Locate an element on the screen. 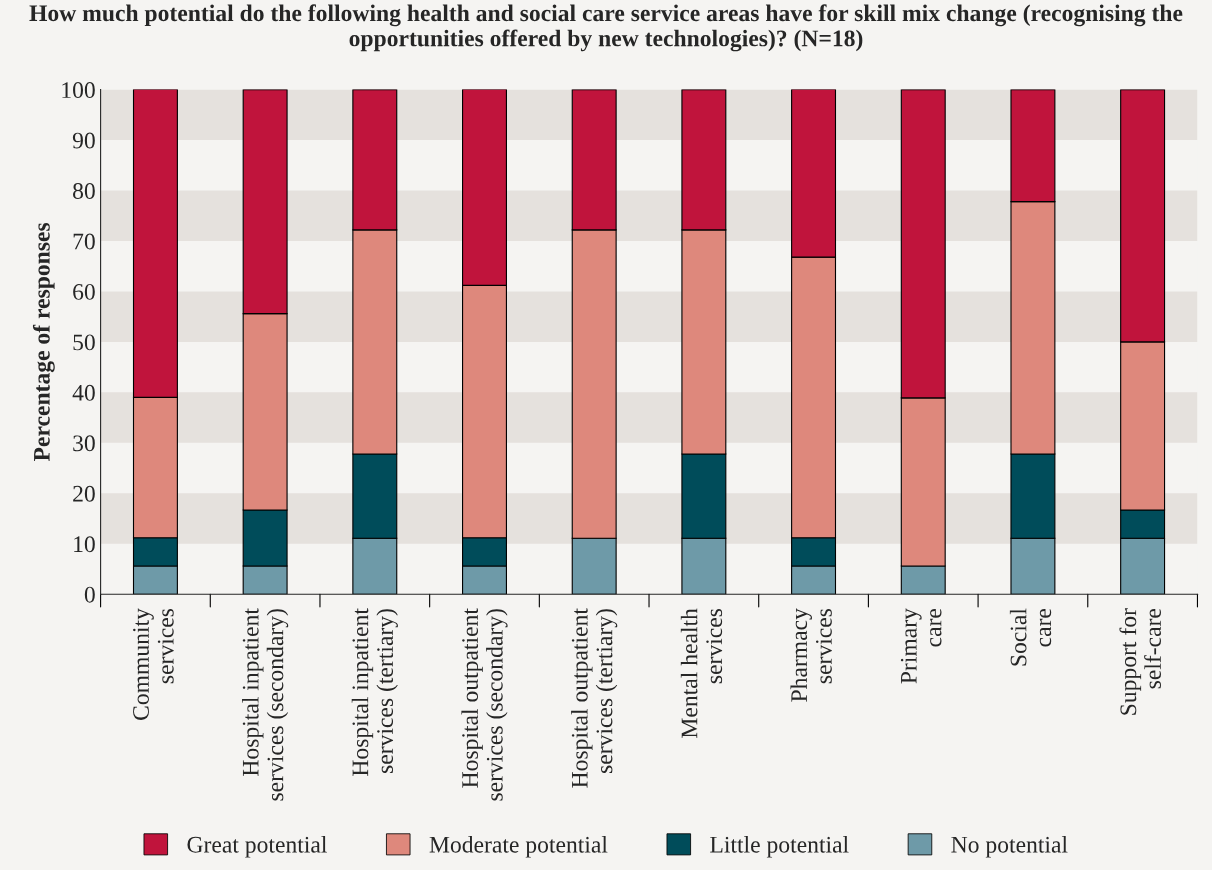  y-tick-label: 80 is located at coordinates (84, 191).